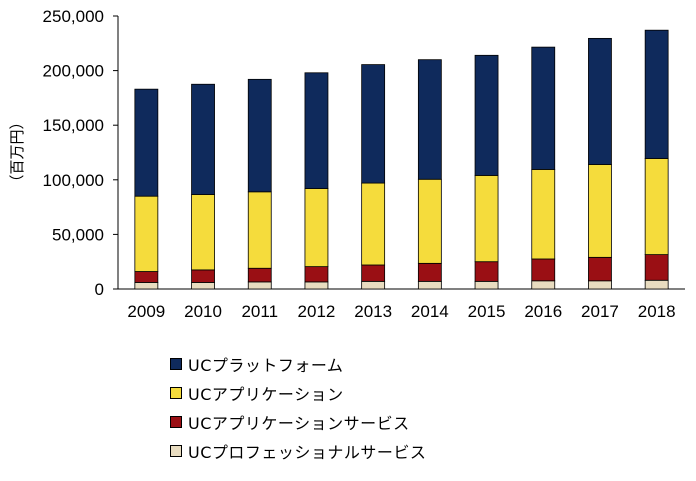 Image resolution: width=696 pixels, height=481 pixels. What do you see at coordinates (99, 289) in the screenshot?
I see `y-tick-label: 0` at bounding box center [99, 289].